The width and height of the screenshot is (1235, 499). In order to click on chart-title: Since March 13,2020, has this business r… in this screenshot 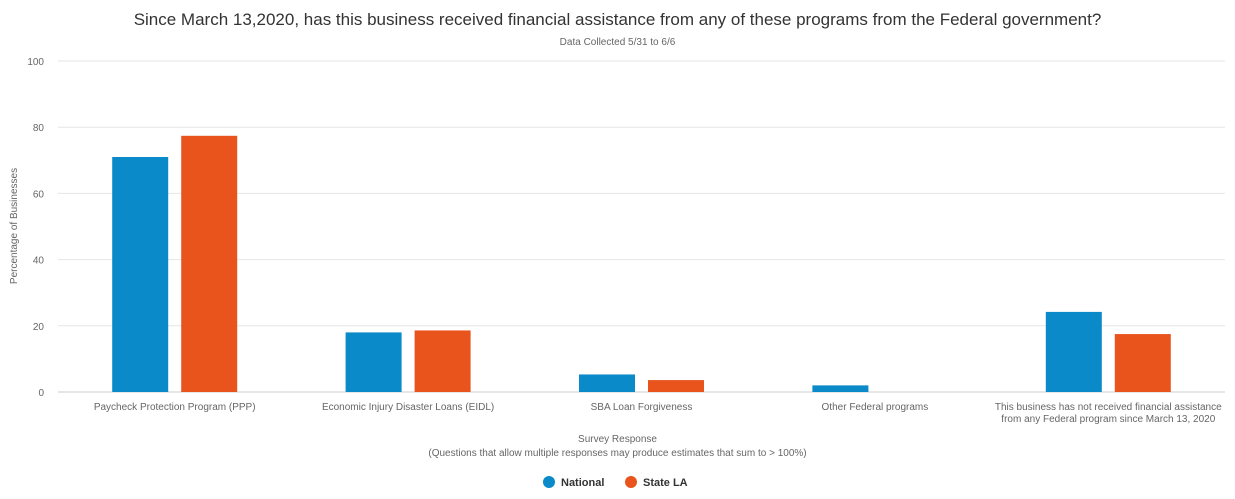, I will do `click(618, 19)`.